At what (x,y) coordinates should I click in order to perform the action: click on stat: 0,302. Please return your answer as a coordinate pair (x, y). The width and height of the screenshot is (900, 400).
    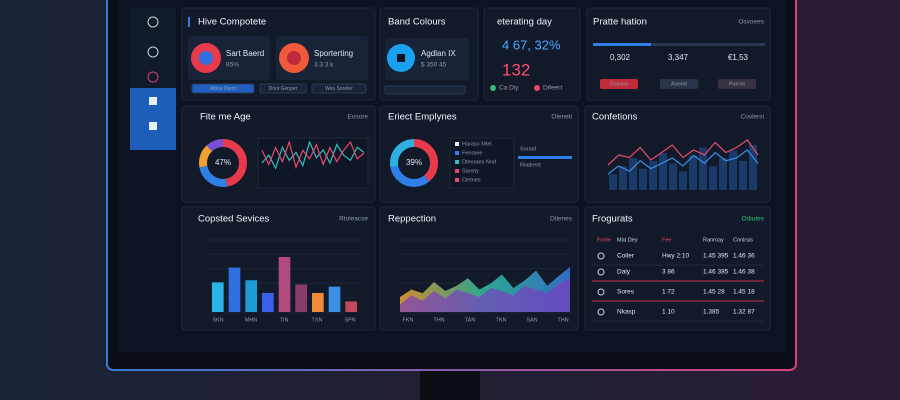
    Looking at the image, I should click on (620, 57).